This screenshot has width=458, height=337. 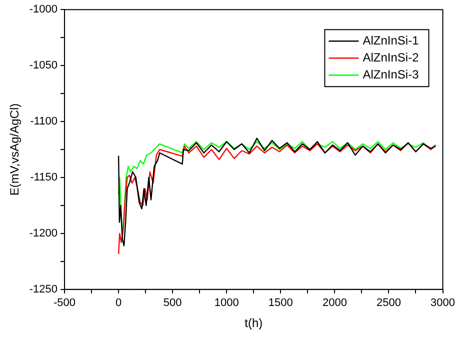 What do you see at coordinates (253, 323) in the screenshot?
I see `x-axis-title: t(h)` at bounding box center [253, 323].